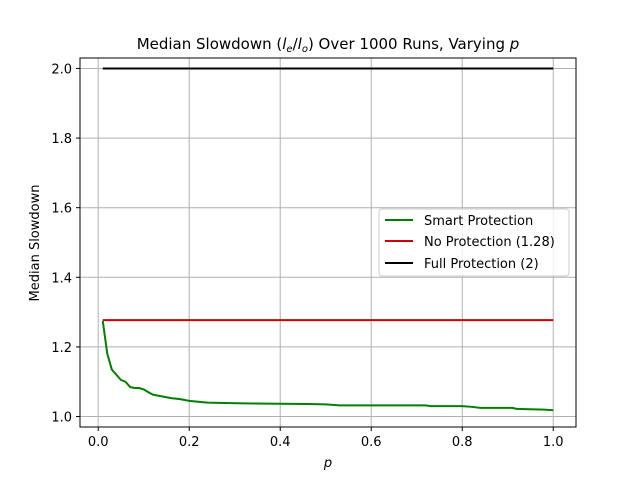 This screenshot has height=480, width=640. Describe the element at coordinates (61, 139) in the screenshot. I see `y-tick-label-4: 1.8` at that location.